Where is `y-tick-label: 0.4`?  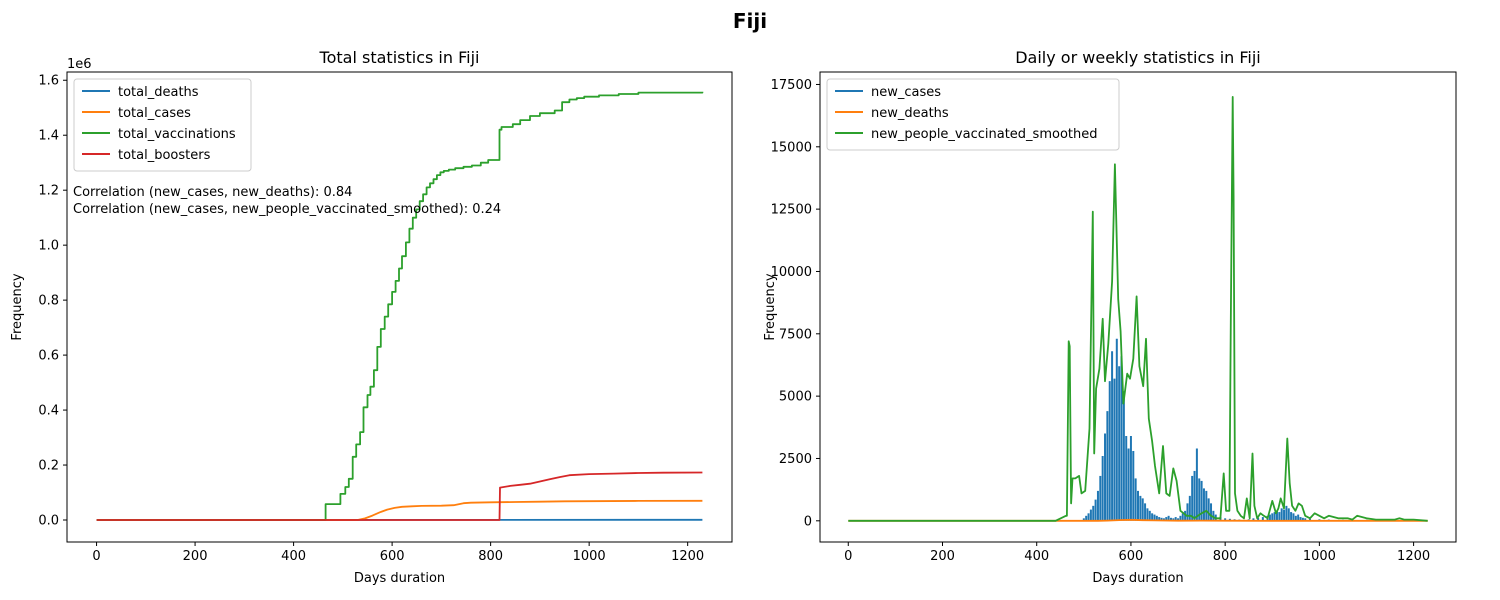
y-tick-label: 0.4 is located at coordinates (48, 411).